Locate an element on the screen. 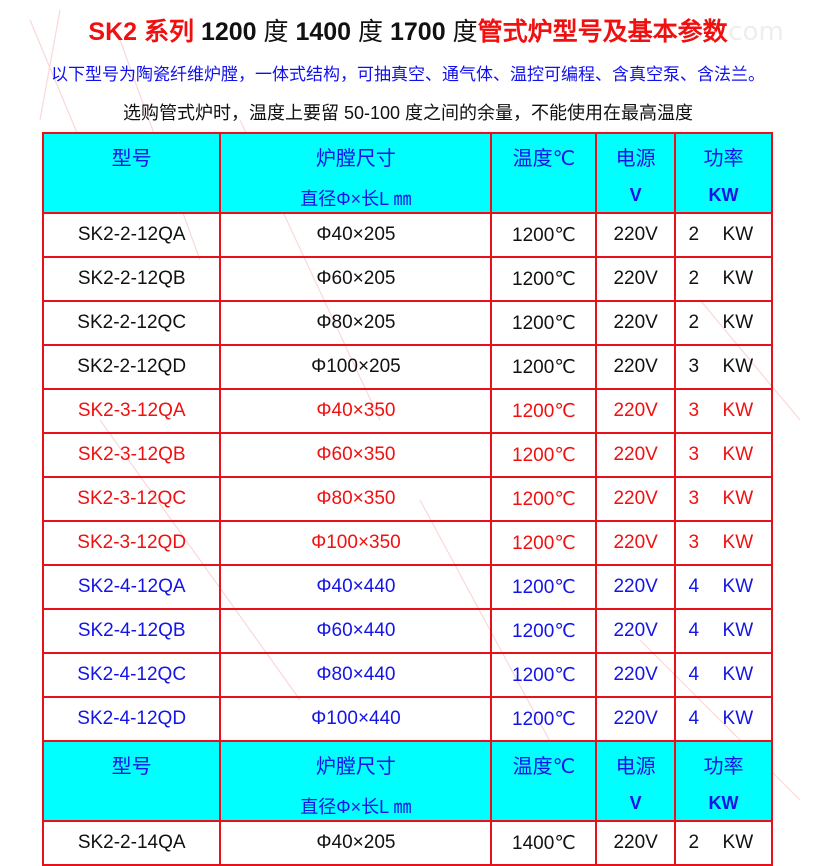 The image size is (816, 866). cell-size: Φ60×350 is located at coordinates (356, 455).